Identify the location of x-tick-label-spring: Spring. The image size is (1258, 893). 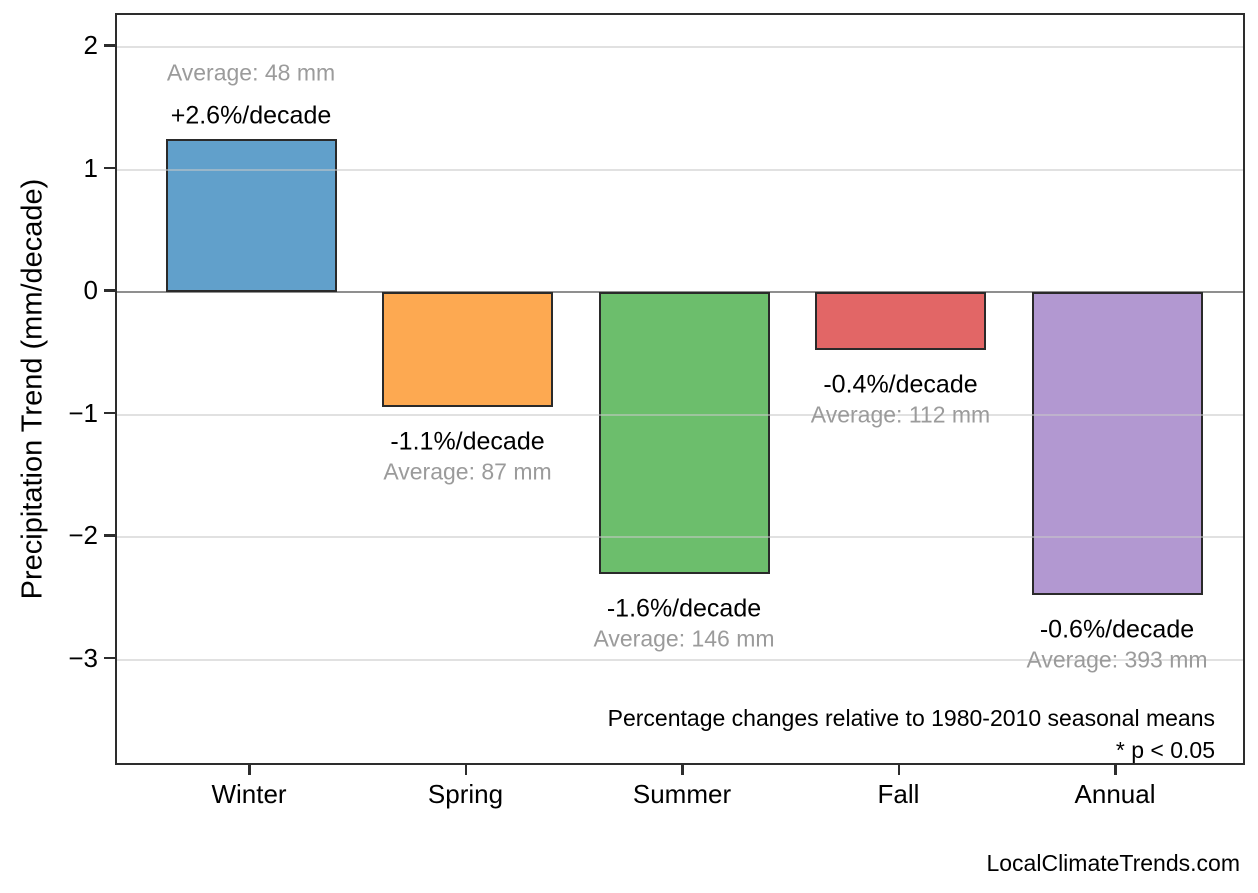
(465, 794).